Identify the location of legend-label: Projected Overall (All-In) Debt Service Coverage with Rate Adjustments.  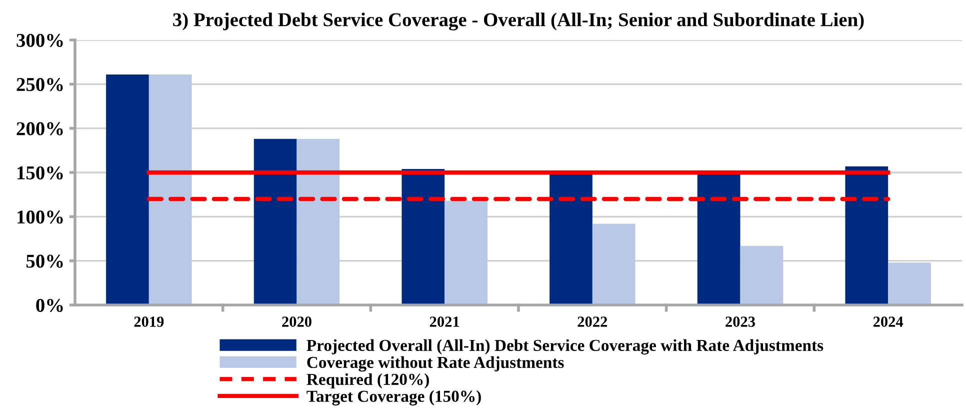
(565, 347).